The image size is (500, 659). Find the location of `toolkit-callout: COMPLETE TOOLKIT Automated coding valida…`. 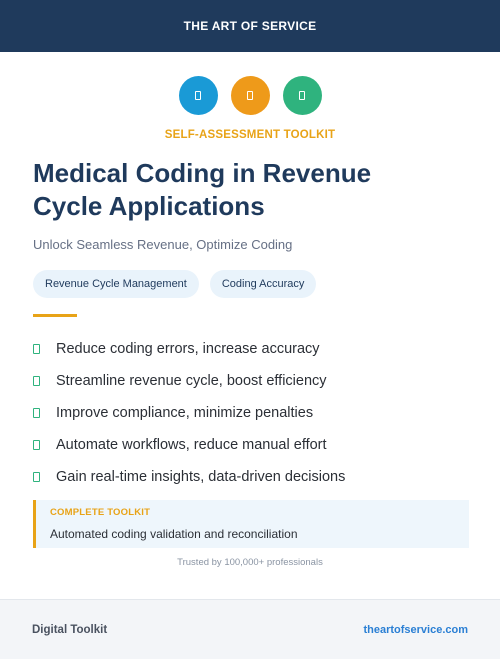

toolkit-callout: COMPLETE TOOLKIT Automated coding valida… is located at coordinates (251, 524).